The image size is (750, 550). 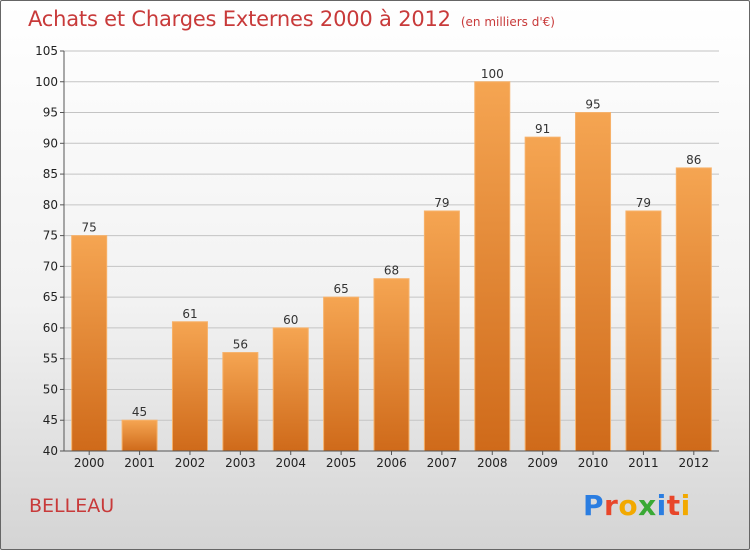 I want to click on x-tick-label-2003: 2003, so click(x=240, y=463).